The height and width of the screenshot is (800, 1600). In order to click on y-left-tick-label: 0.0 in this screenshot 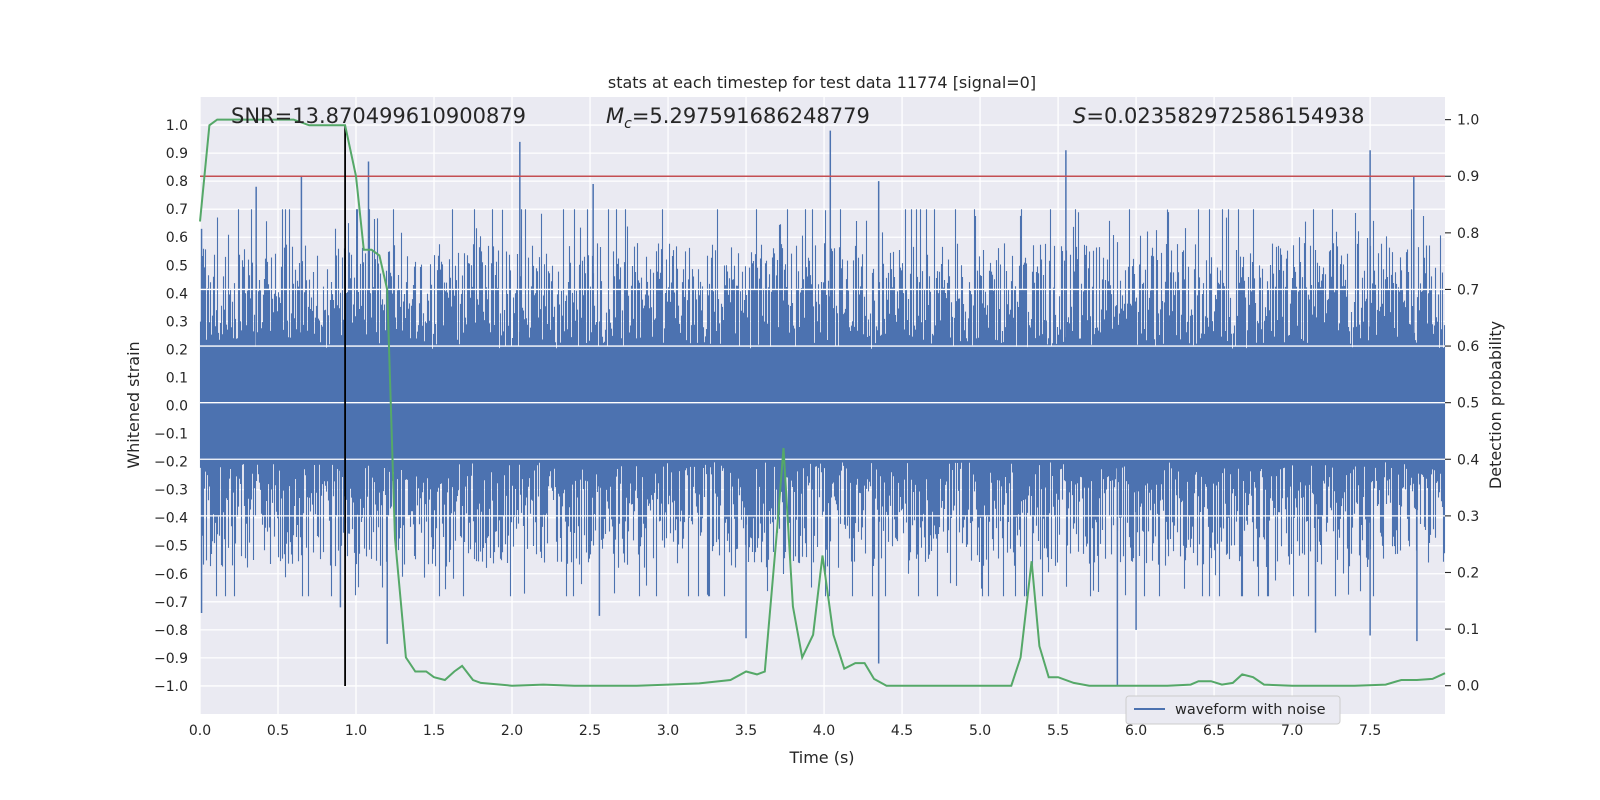, I will do `click(177, 407)`.